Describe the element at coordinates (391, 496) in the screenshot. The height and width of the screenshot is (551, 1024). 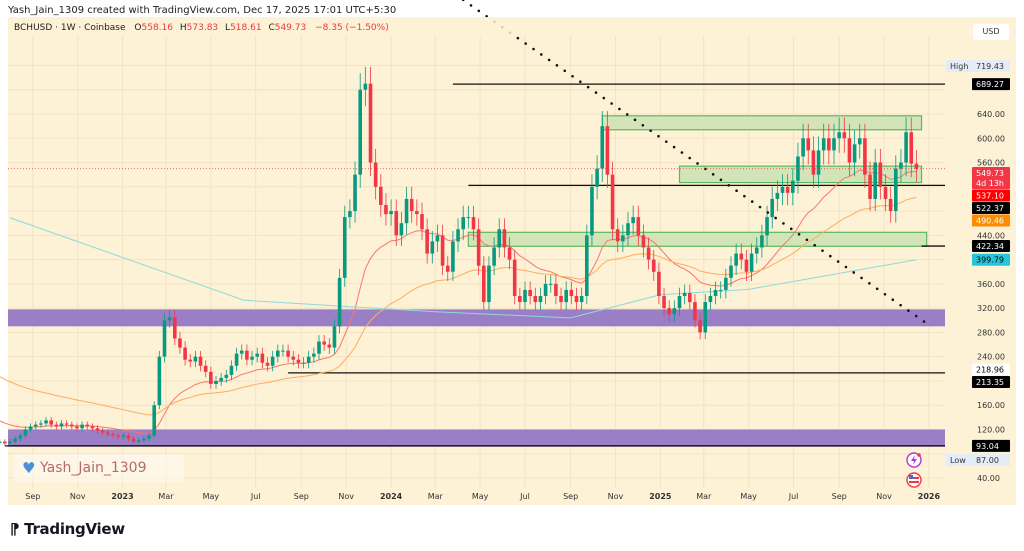
I see `time-tick: 2024` at that location.